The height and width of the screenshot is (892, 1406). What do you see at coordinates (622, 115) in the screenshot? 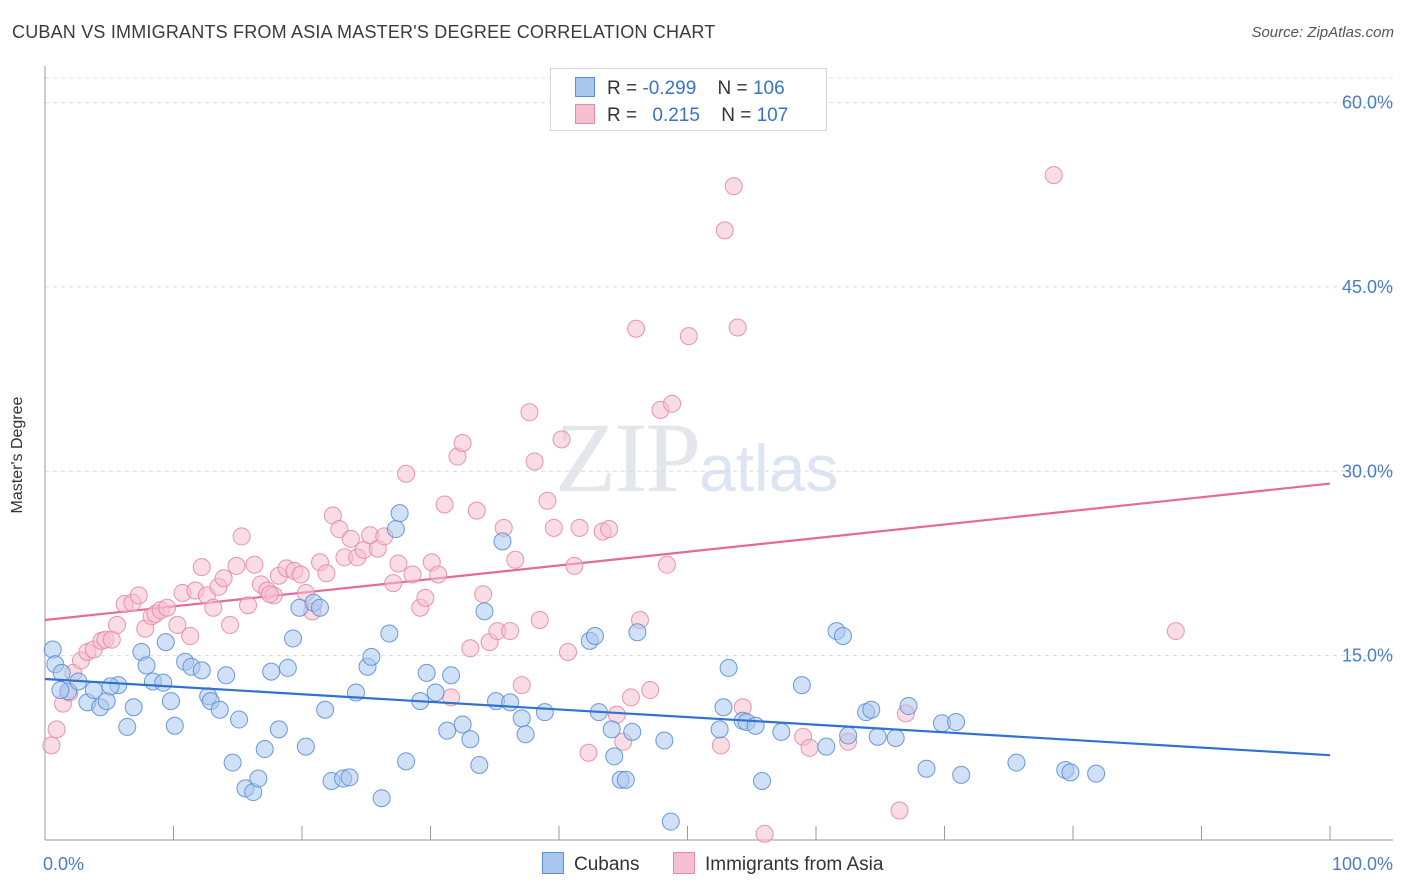
I see `legend-r-label: R =` at bounding box center [622, 115].